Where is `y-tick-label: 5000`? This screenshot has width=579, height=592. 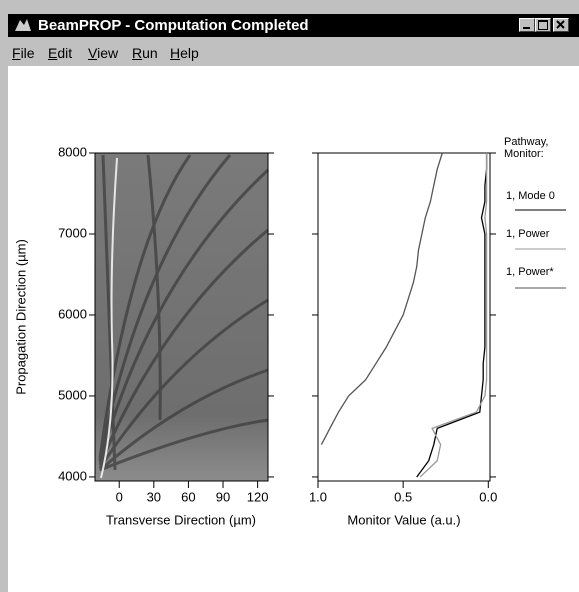
y-tick-label: 5000 is located at coordinates (72, 394).